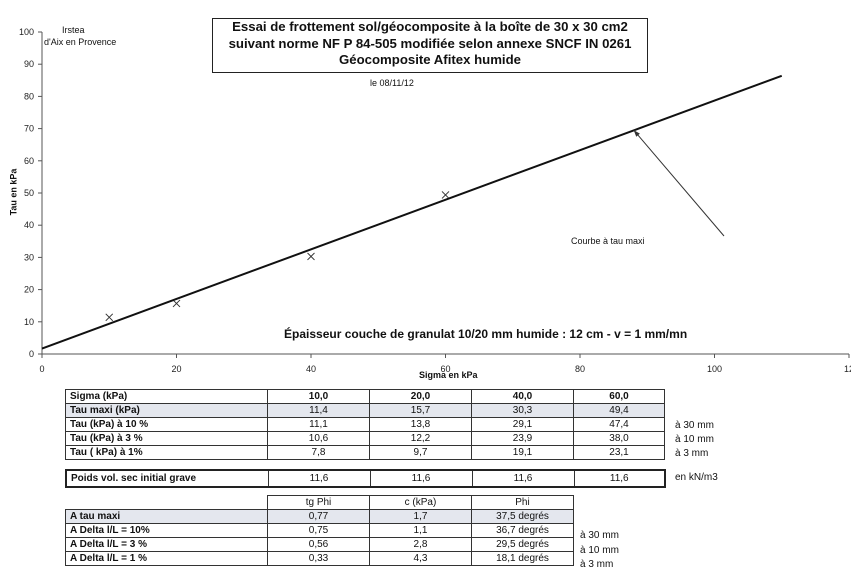 Image resolution: width=851 pixels, height=573 pixels. Describe the element at coordinates (29, 225) in the screenshot. I see `y-tick-label: 40` at that location.